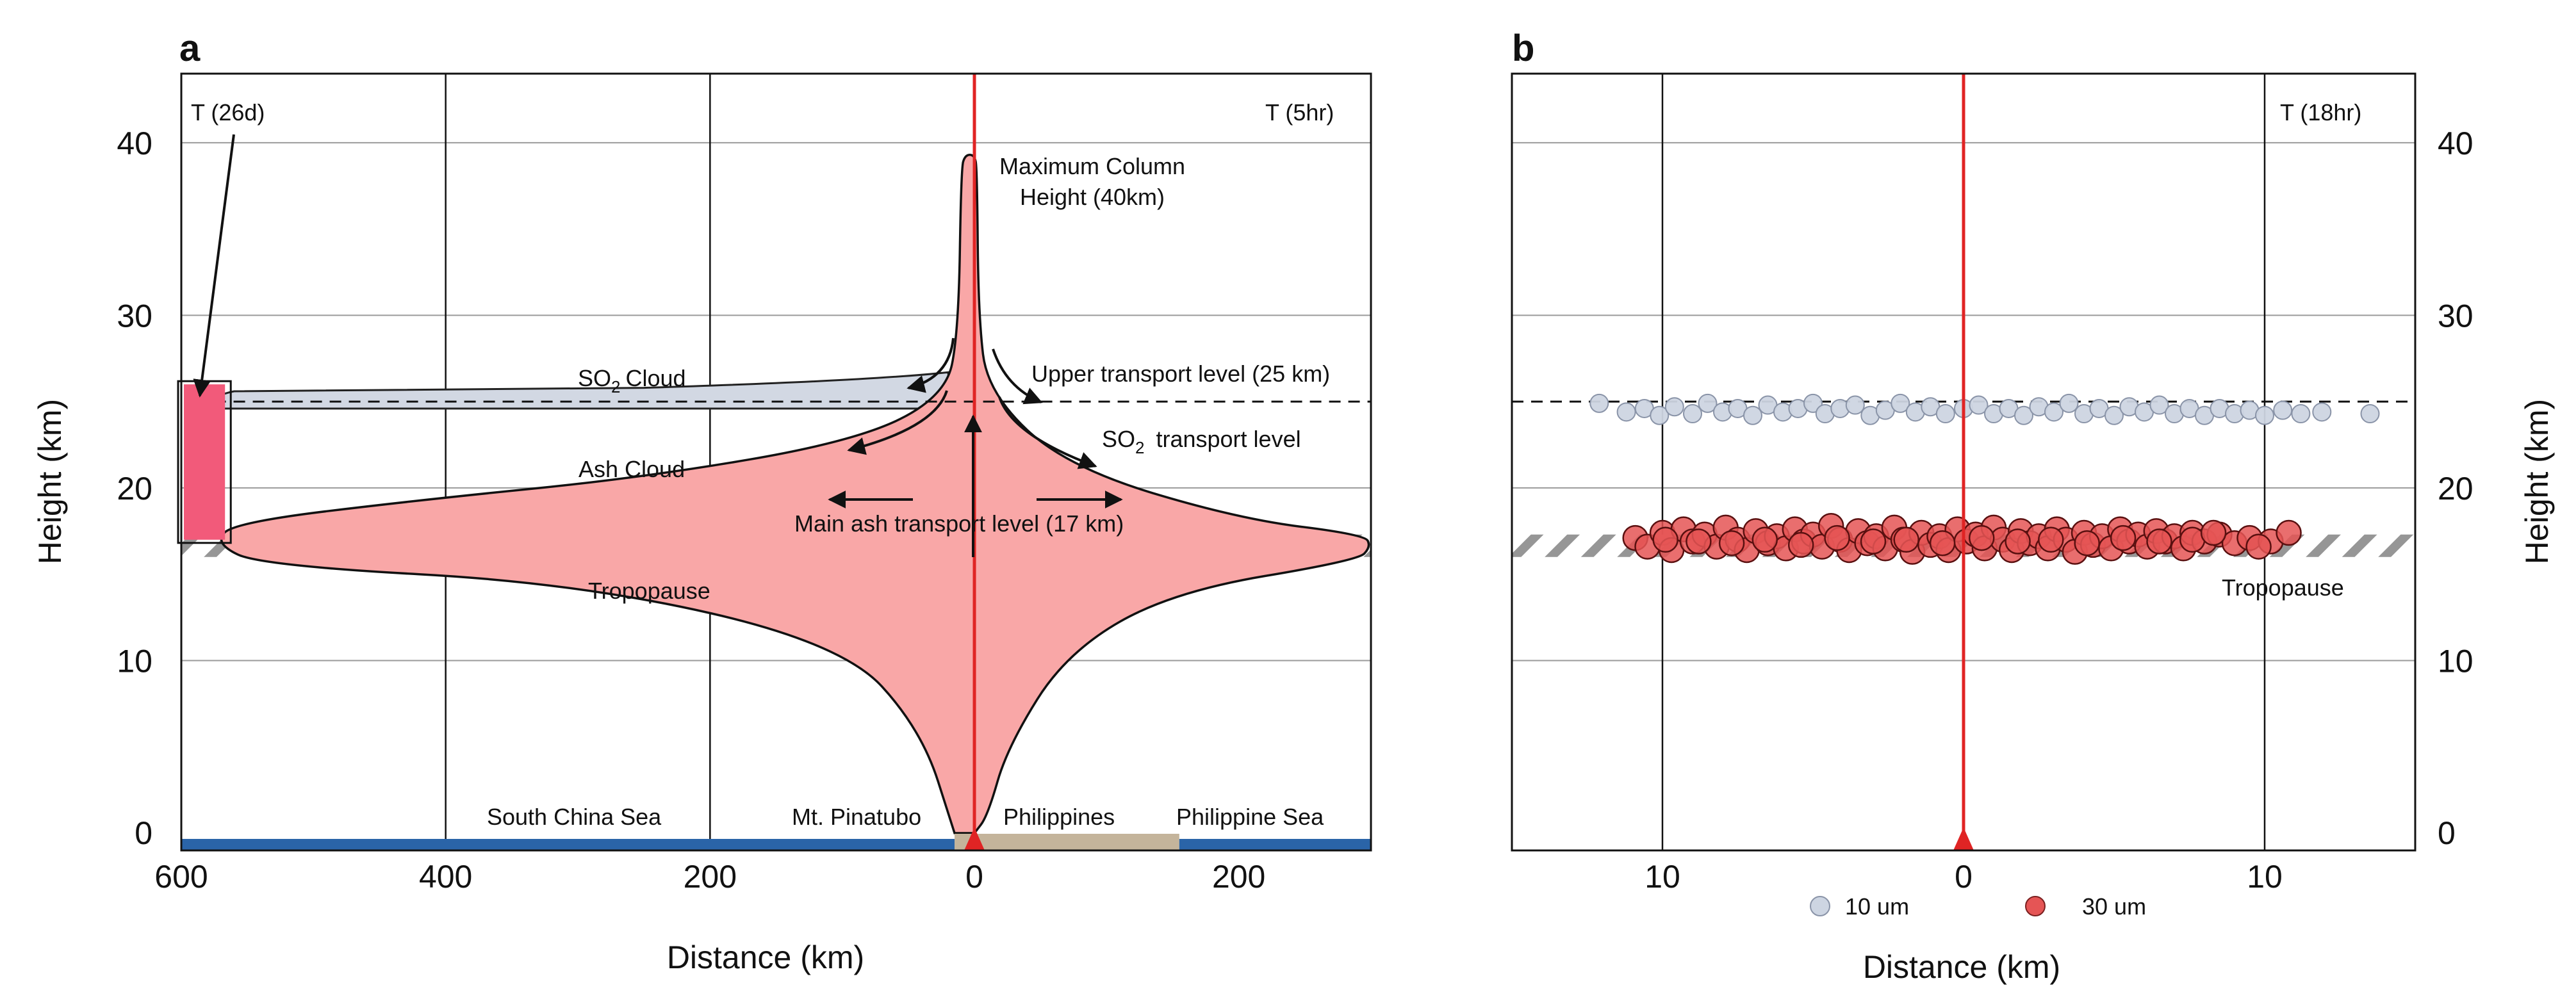 The height and width of the screenshot is (999, 2576). Describe the element at coordinates (1662, 877) in the screenshot. I see `panel-b-x-tick-0: 10` at that location.